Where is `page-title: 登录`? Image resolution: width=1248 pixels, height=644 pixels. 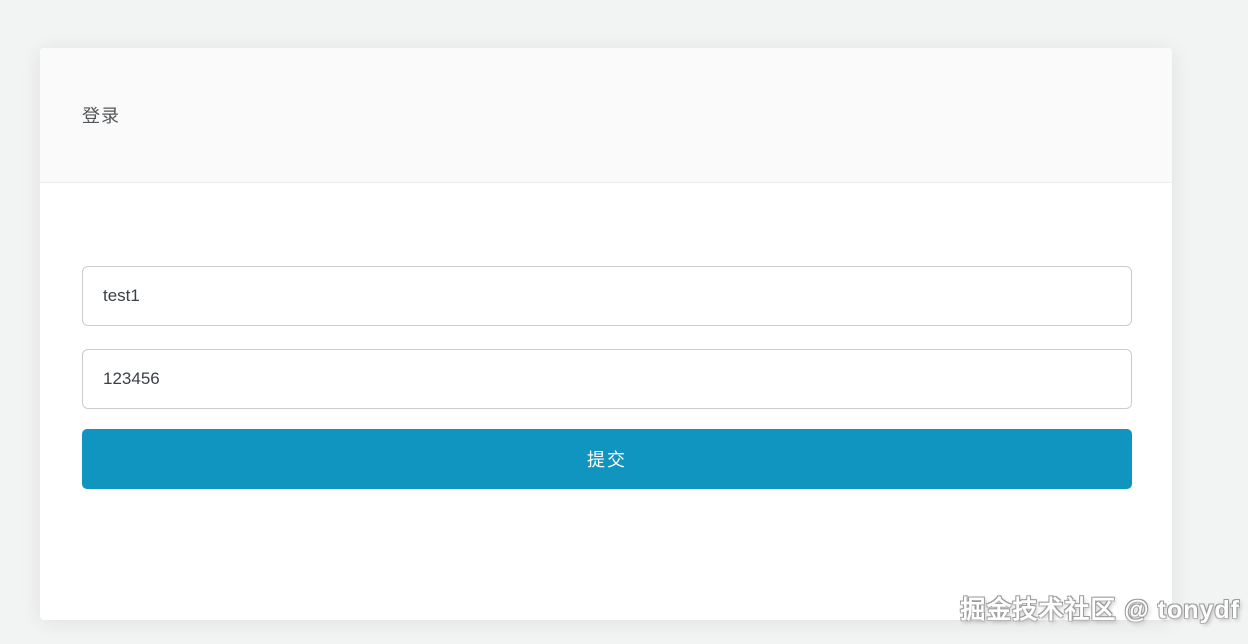 page-title: 登录 is located at coordinates (101, 116).